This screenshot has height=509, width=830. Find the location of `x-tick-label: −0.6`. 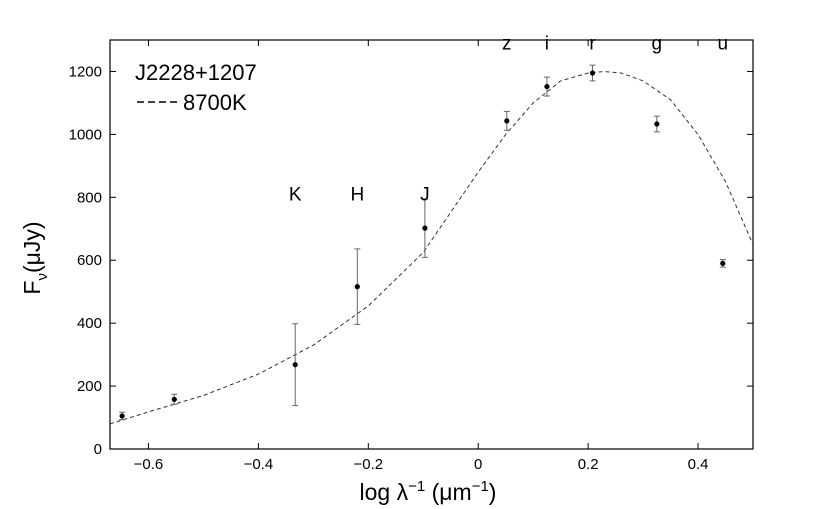

x-tick-label: −0.6 is located at coordinates (149, 464).